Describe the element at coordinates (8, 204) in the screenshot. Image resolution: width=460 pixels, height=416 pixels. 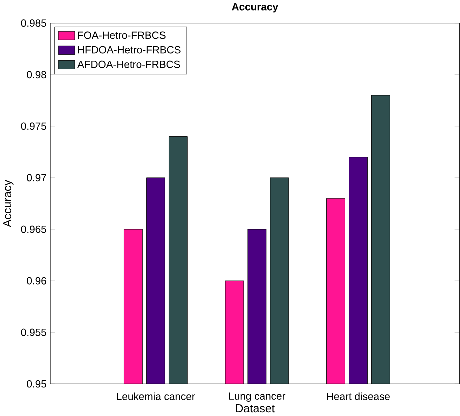
I see `y-axis-title: Accuracy` at that location.